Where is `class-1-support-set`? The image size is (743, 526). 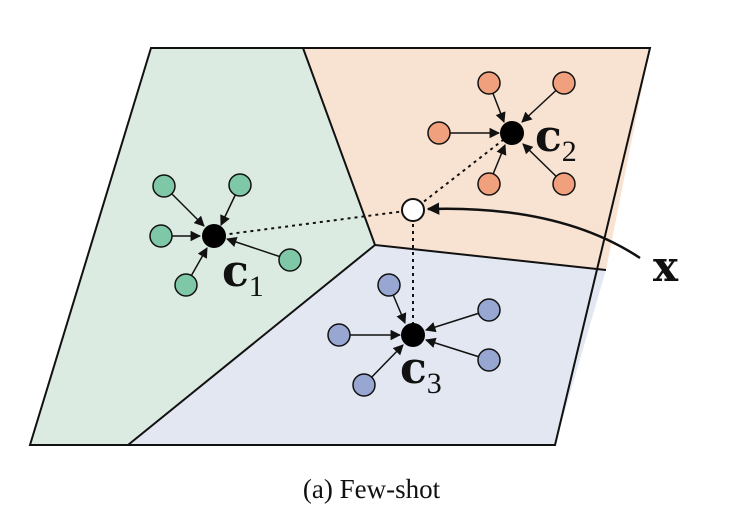 class-1-support-set is located at coordinates (225, 235).